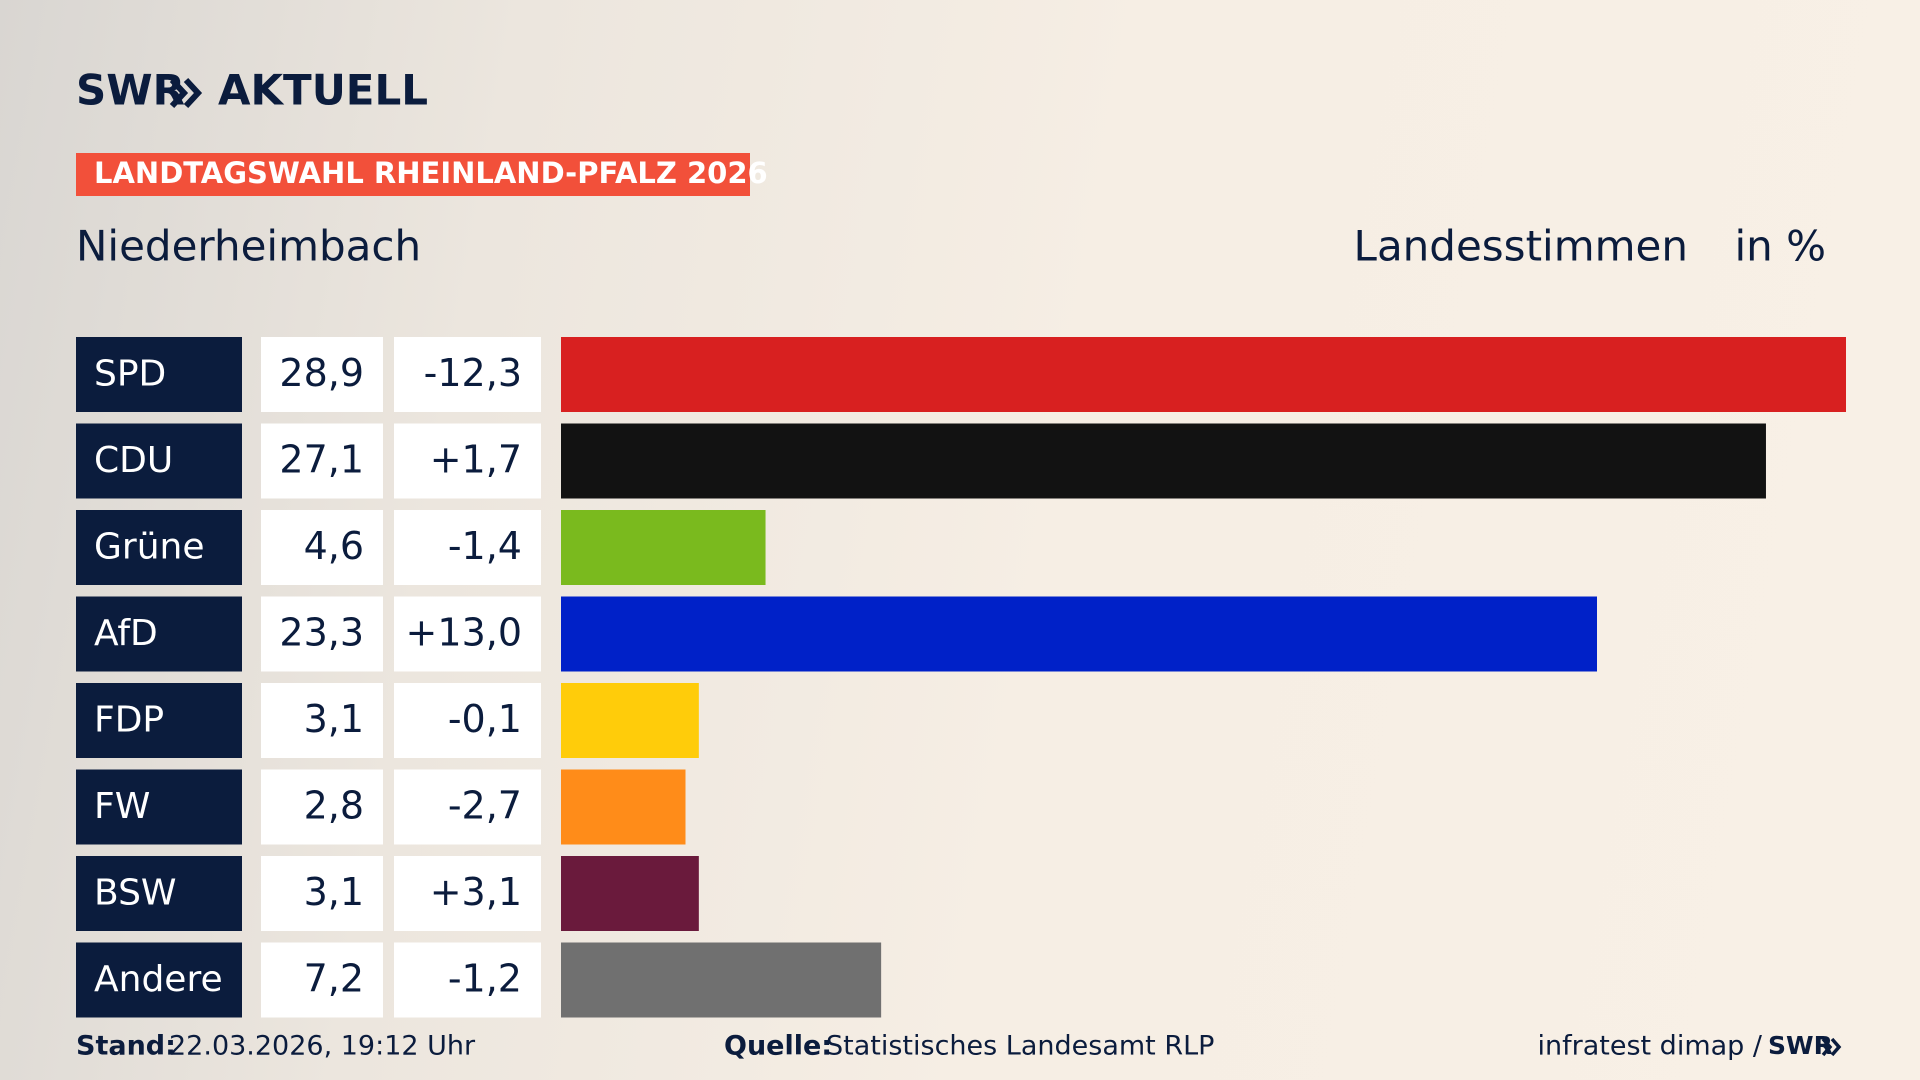  I want to click on change-label: -2,7, so click(485, 806).